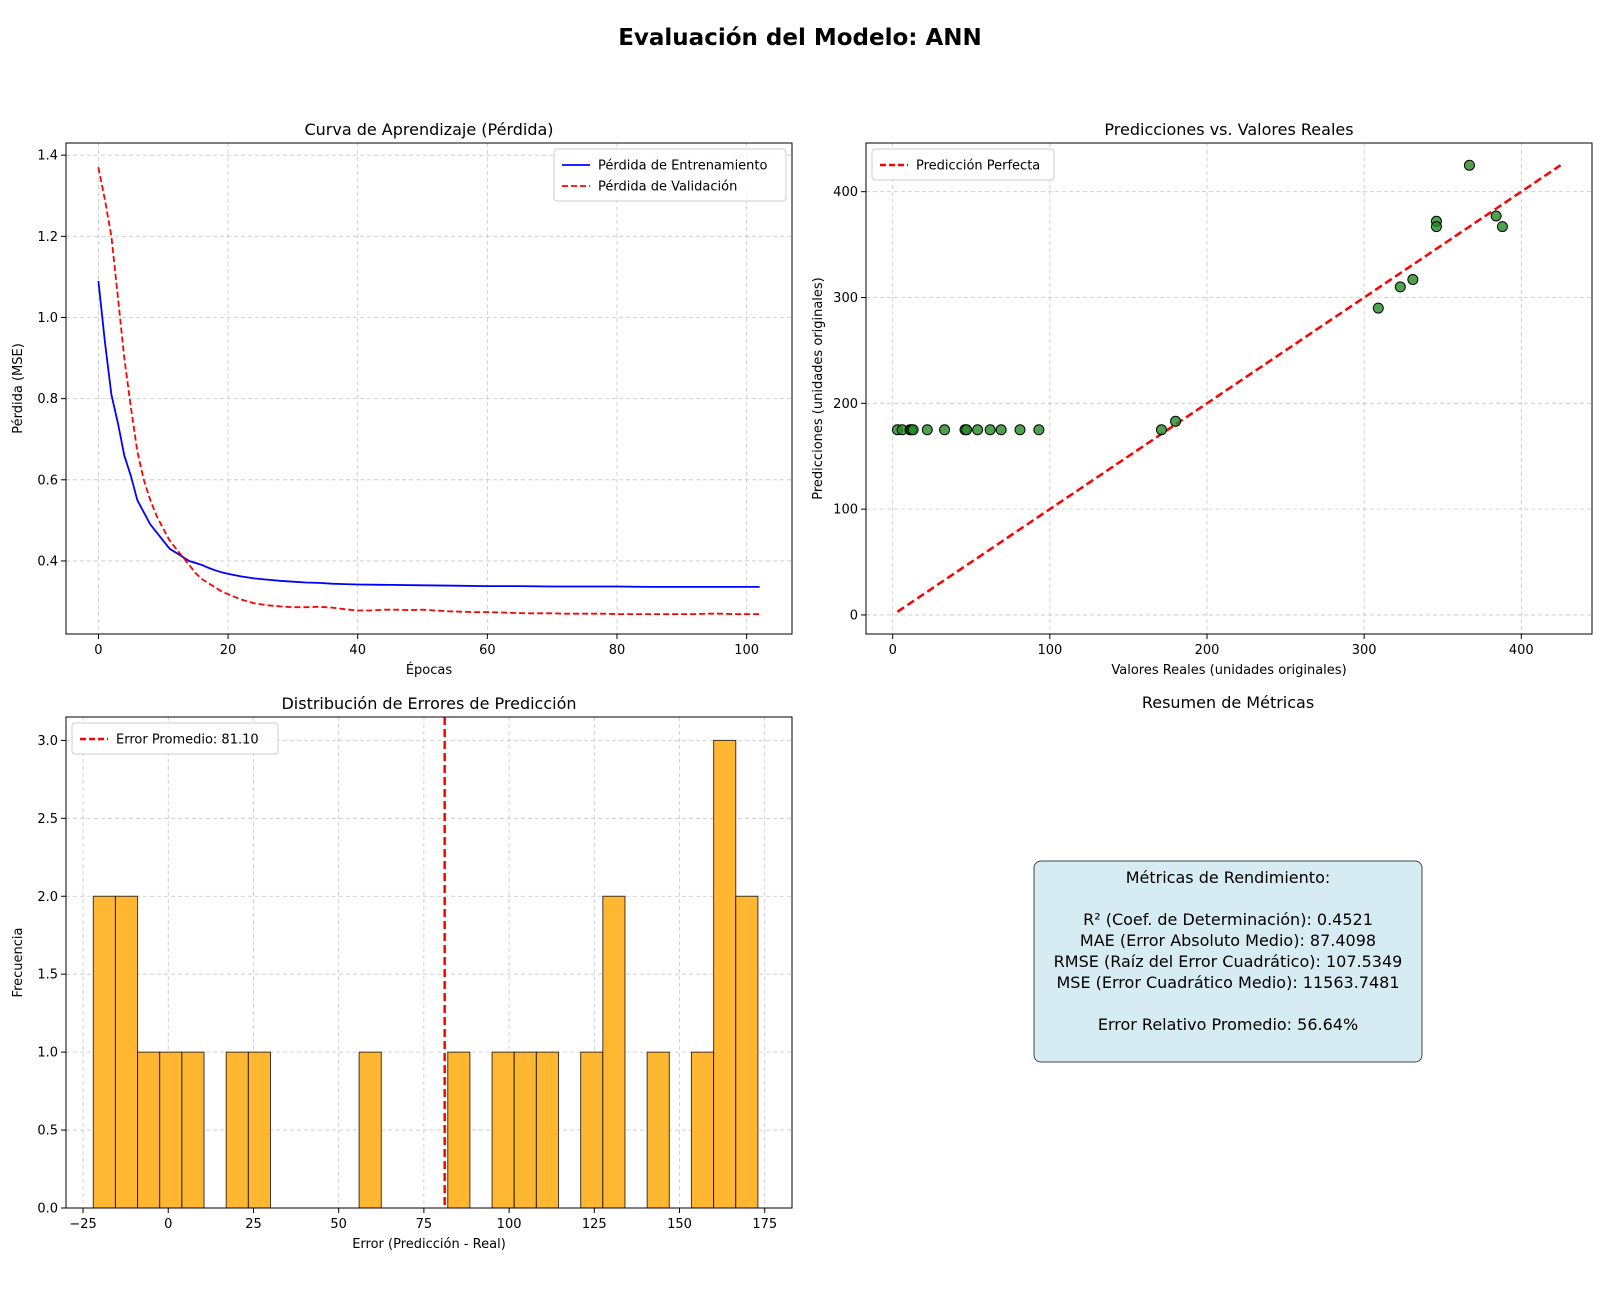 This screenshot has height=1300, width=1600. What do you see at coordinates (1228, 670) in the screenshot?
I see `x-axis-label: Valores Reales (unidades originales)` at bounding box center [1228, 670].